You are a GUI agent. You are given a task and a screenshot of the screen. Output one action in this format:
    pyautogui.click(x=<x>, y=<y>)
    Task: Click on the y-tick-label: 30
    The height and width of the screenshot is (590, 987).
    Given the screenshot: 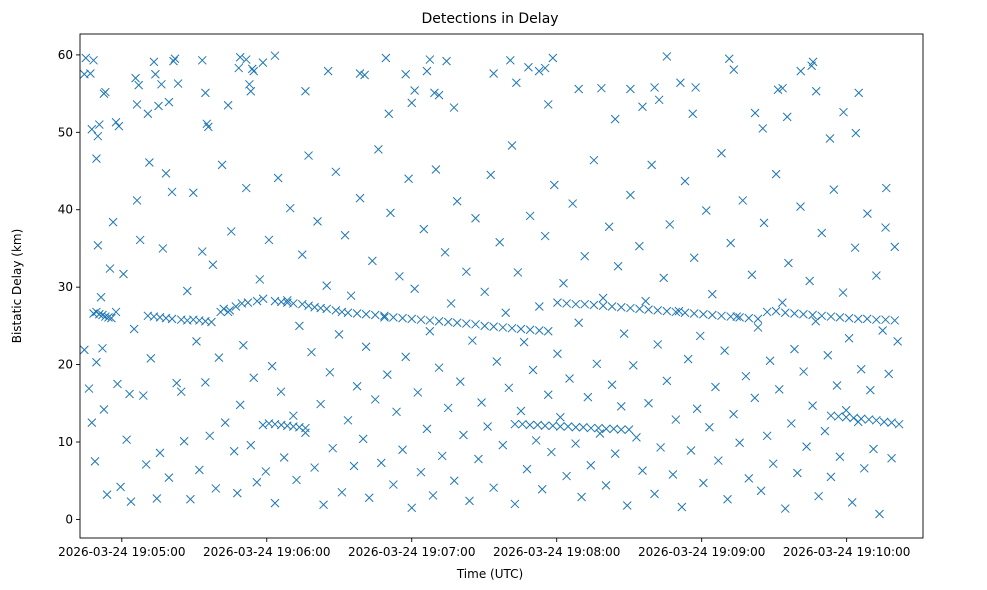 What is the action you would take?
    pyautogui.click(x=65, y=287)
    